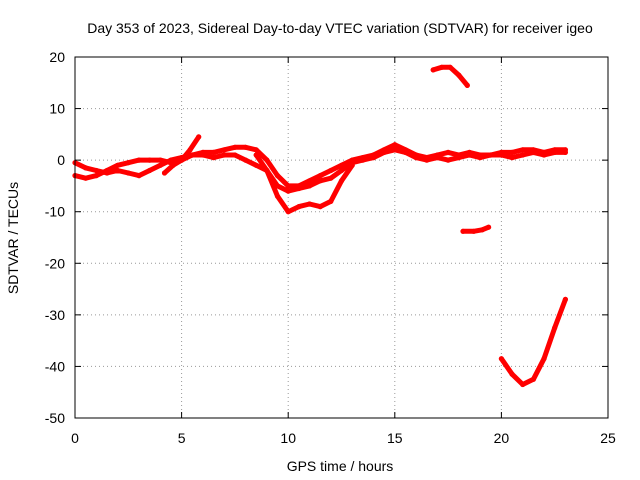 This screenshot has width=640, height=480. Describe the element at coordinates (288, 438) in the screenshot. I see `x-tick-label: 10` at that location.